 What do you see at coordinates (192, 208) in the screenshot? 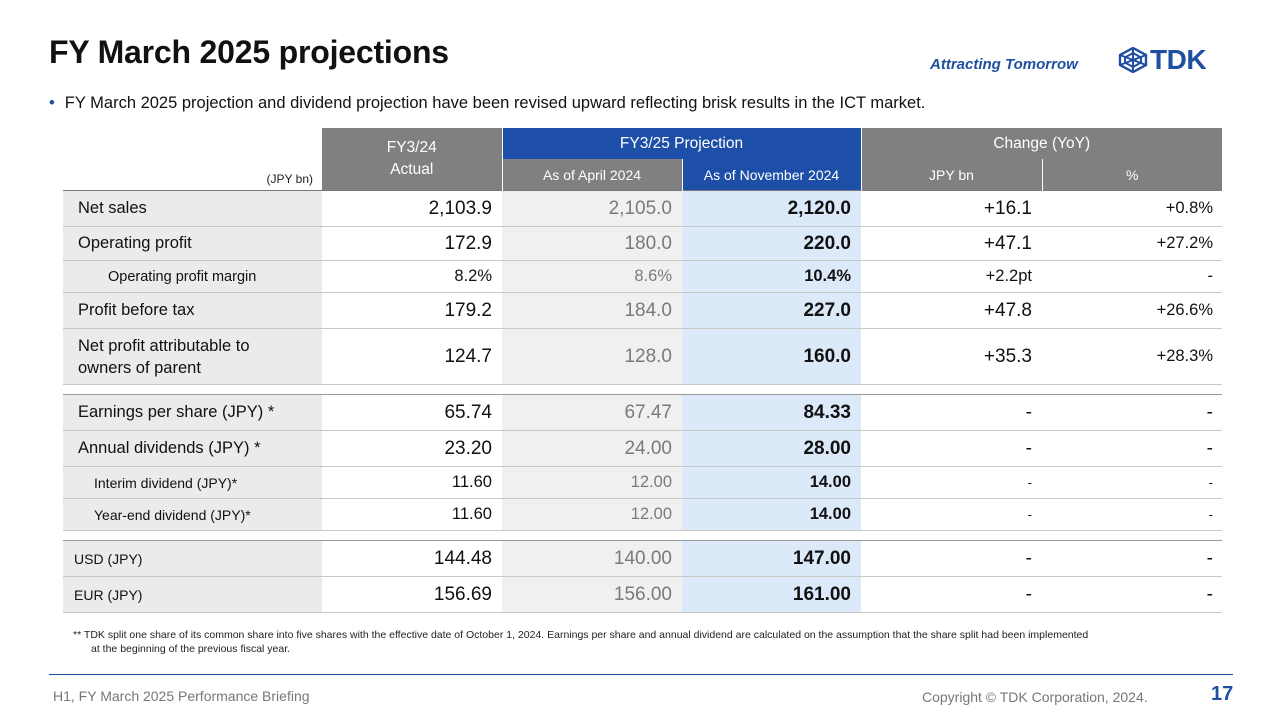
I see `row-label: Net sales` at bounding box center [192, 208].